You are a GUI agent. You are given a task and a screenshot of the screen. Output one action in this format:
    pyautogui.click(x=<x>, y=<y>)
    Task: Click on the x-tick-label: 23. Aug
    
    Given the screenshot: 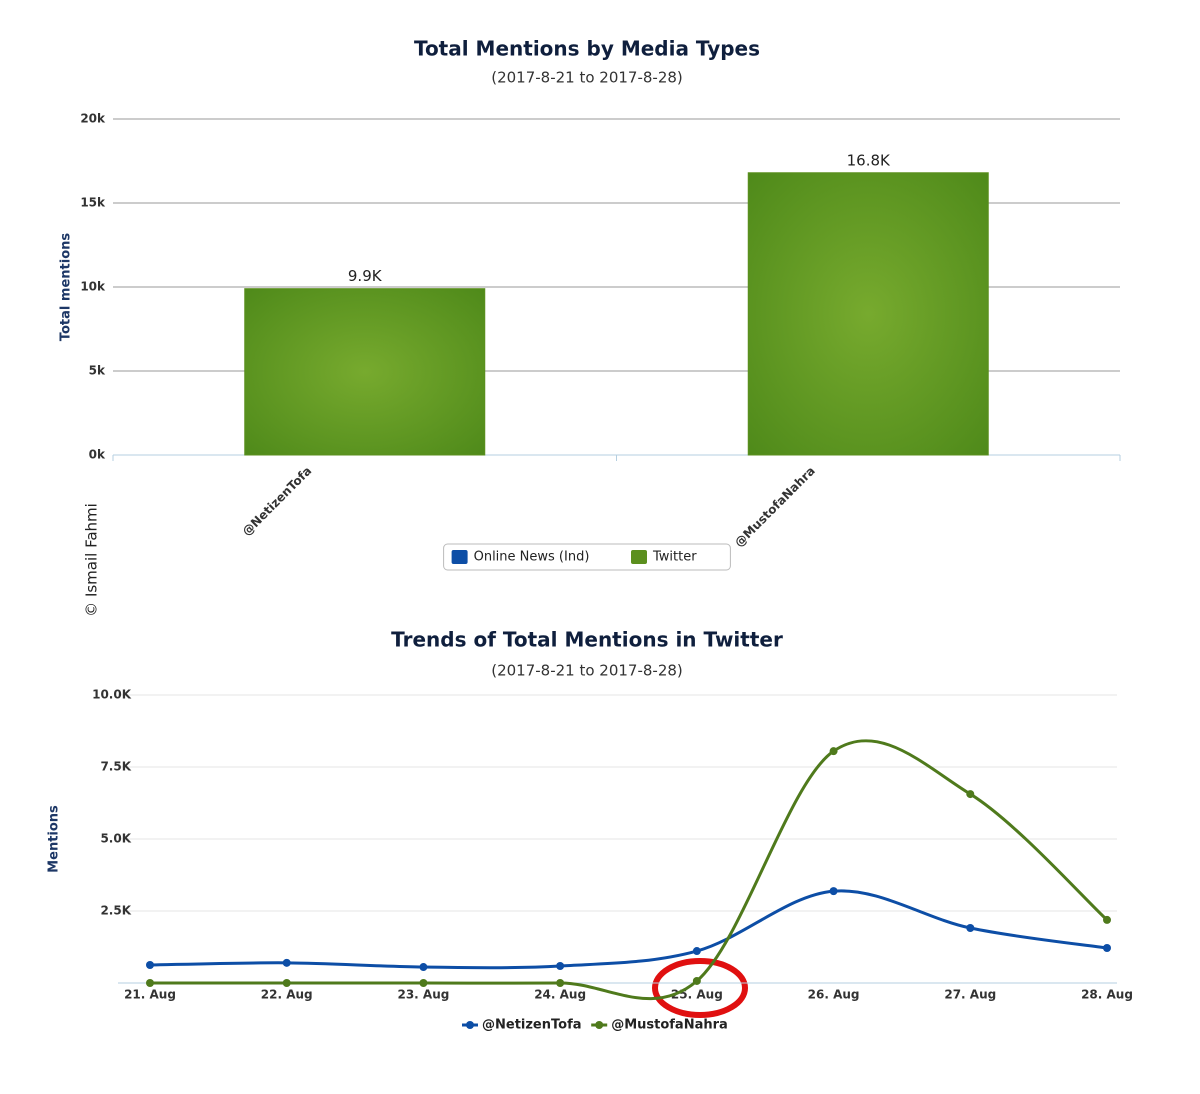 What is the action you would take?
    pyautogui.click(x=423, y=995)
    